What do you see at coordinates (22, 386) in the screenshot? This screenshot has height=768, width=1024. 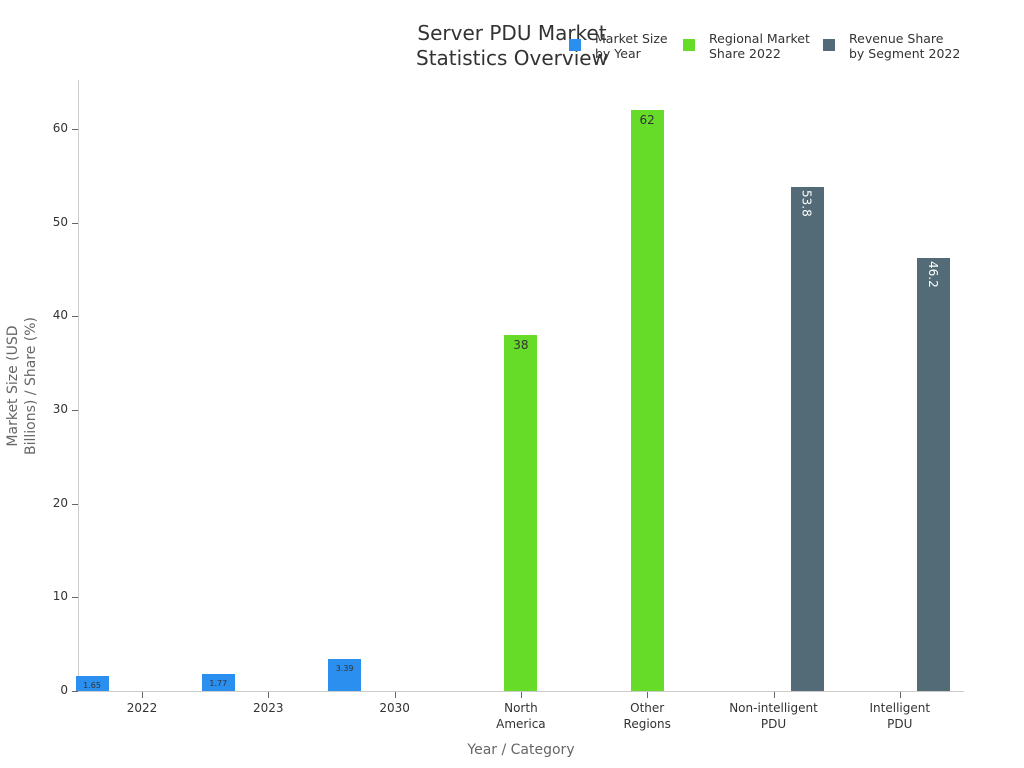 I see `y-axis-title: Market Size (USD Billions) / Share (%)` at bounding box center [22, 386].